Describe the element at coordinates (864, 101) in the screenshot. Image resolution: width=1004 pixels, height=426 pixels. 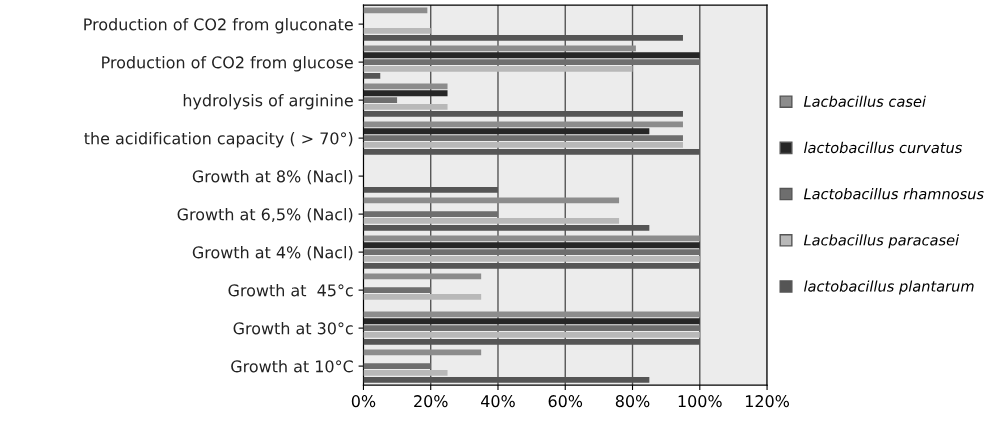
I see `legend-label: Lacbacillus casei` at that location.